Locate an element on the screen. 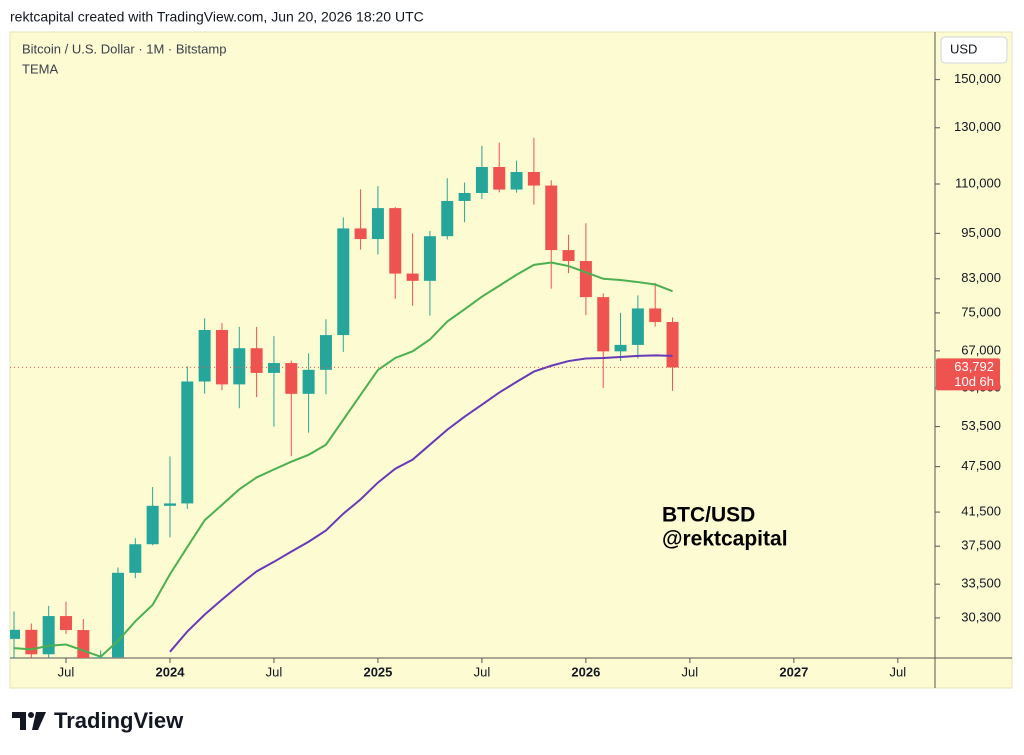  y-tick-label: 30,300 is located at coordinates (981, 616).